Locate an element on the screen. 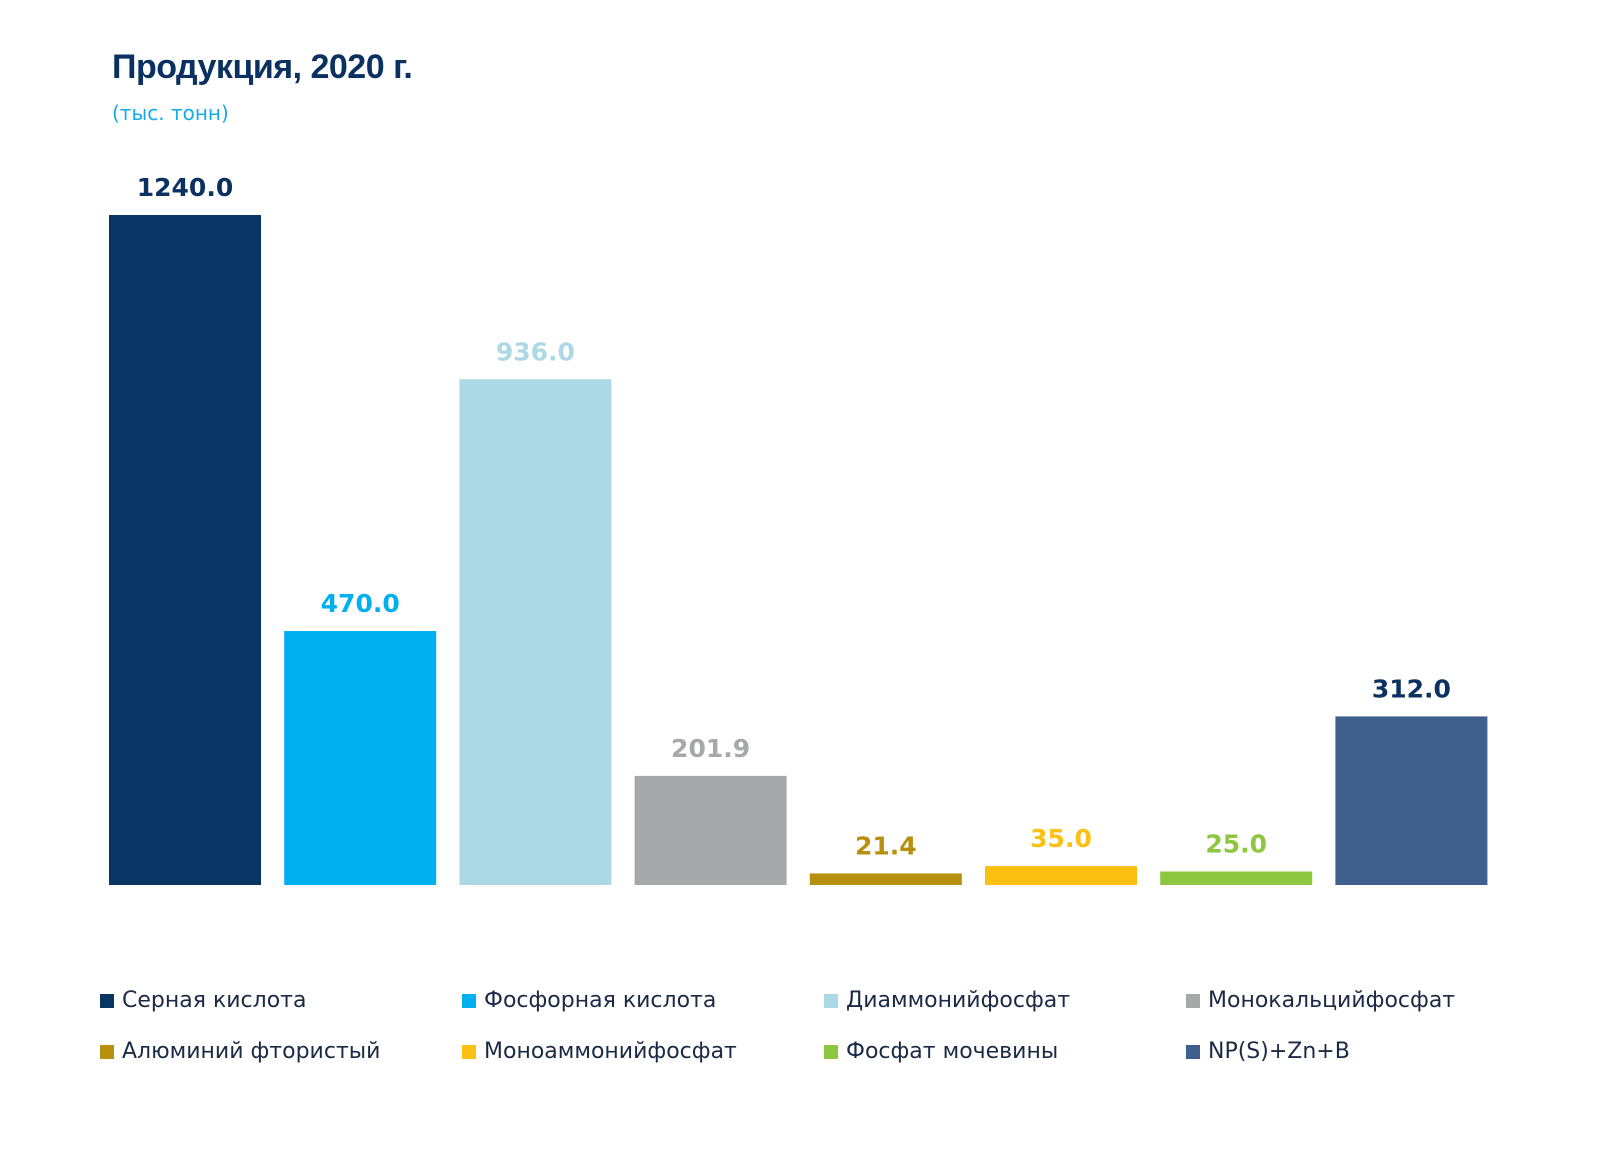 The width and height of the screenshot is (1603, 1174). legend-item: Серная кислота is located at coordinates (203, 1000).